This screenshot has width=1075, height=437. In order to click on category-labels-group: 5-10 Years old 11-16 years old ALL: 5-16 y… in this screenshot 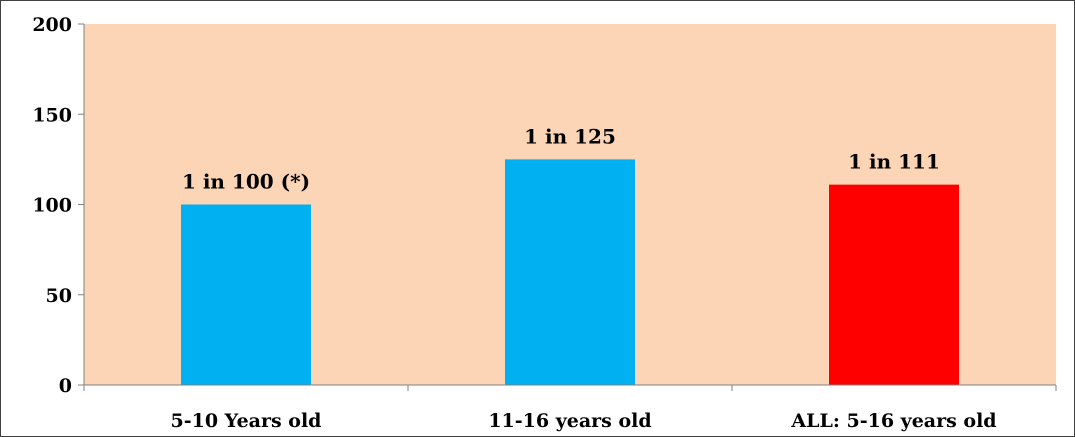, I will do `click(584, 421)`.